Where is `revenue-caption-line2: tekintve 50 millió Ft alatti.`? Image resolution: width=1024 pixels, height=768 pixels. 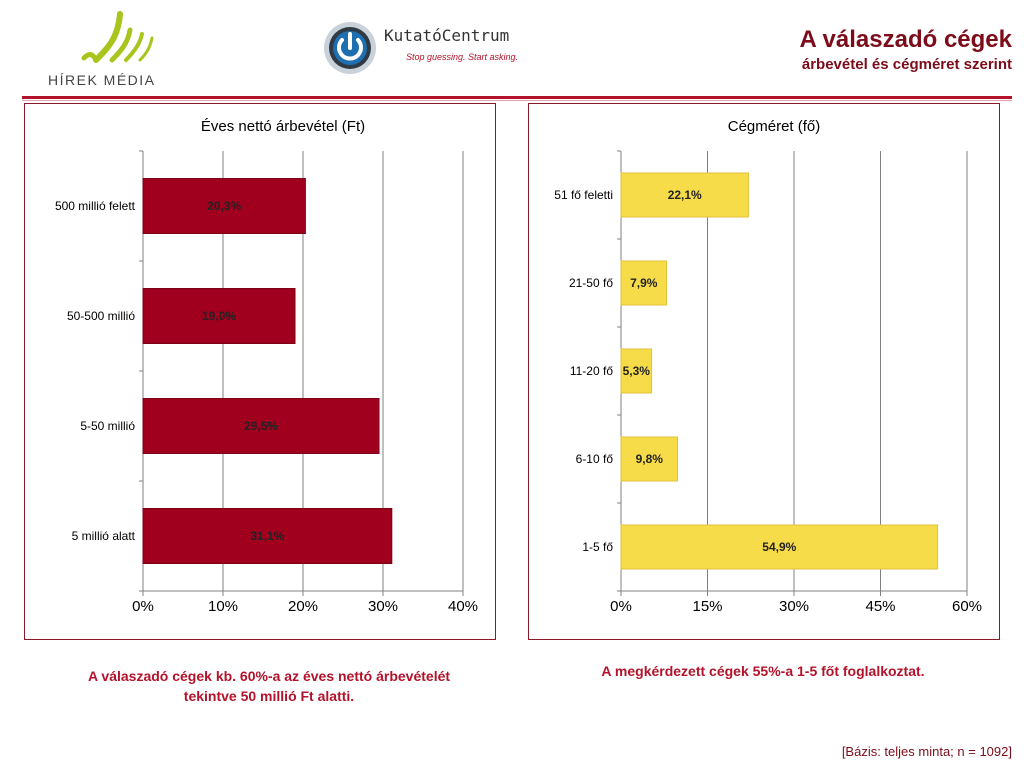
revenue-caption-line2: tekintve 50 millió Ft alatti. is located at coordinates (269, 696).